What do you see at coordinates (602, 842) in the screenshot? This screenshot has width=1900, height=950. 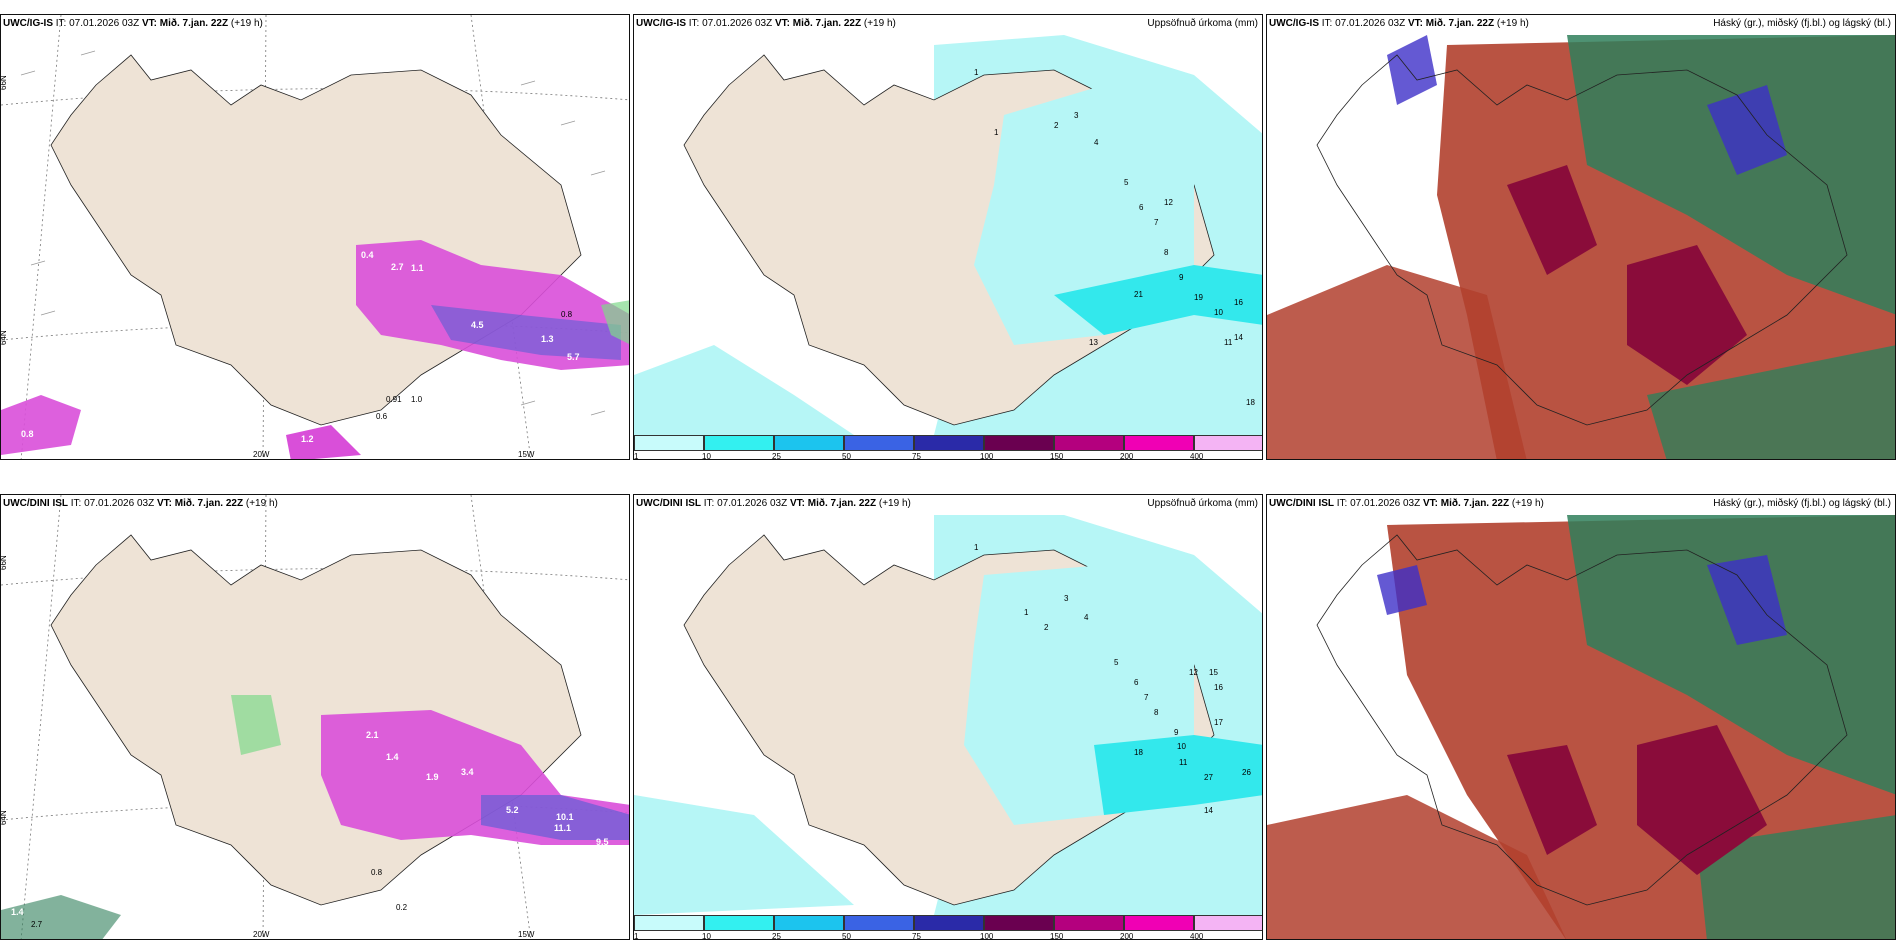 I see `svg-text: 9.5` at bounding box center [602, 842].